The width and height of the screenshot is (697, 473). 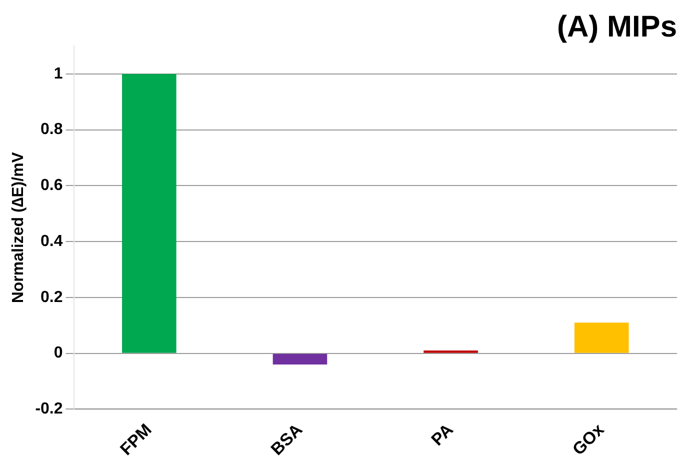 What do you see at coordinates (51, 241) in the screenshot?
I see `y-tick-label: 0.4` at bounding box center [51, 241].